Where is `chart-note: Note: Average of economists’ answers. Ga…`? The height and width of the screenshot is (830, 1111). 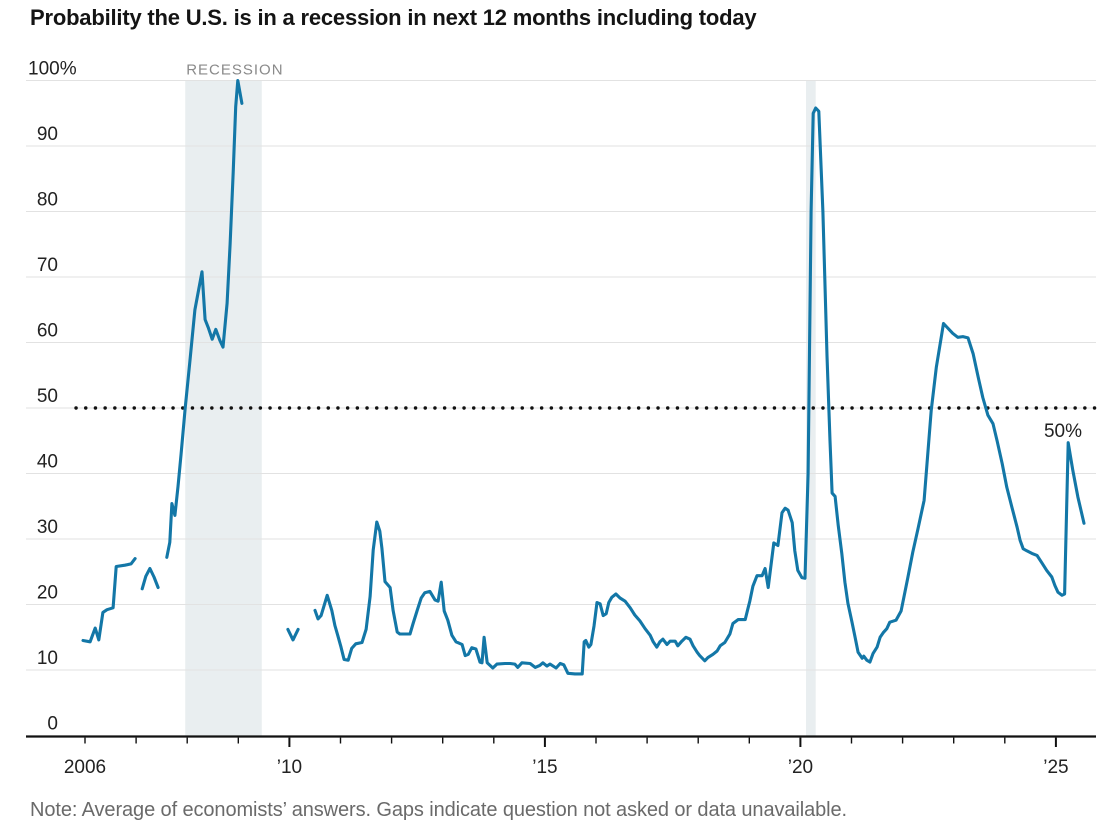 chart-note: Note: Average of economists’ answers. Ga… is located at coordinates (438, 810).